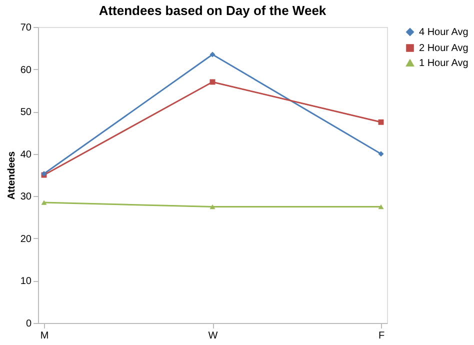 This screenshot has width=474, height=345. I want to click on y-tick-label: 20, so click(26, 239).